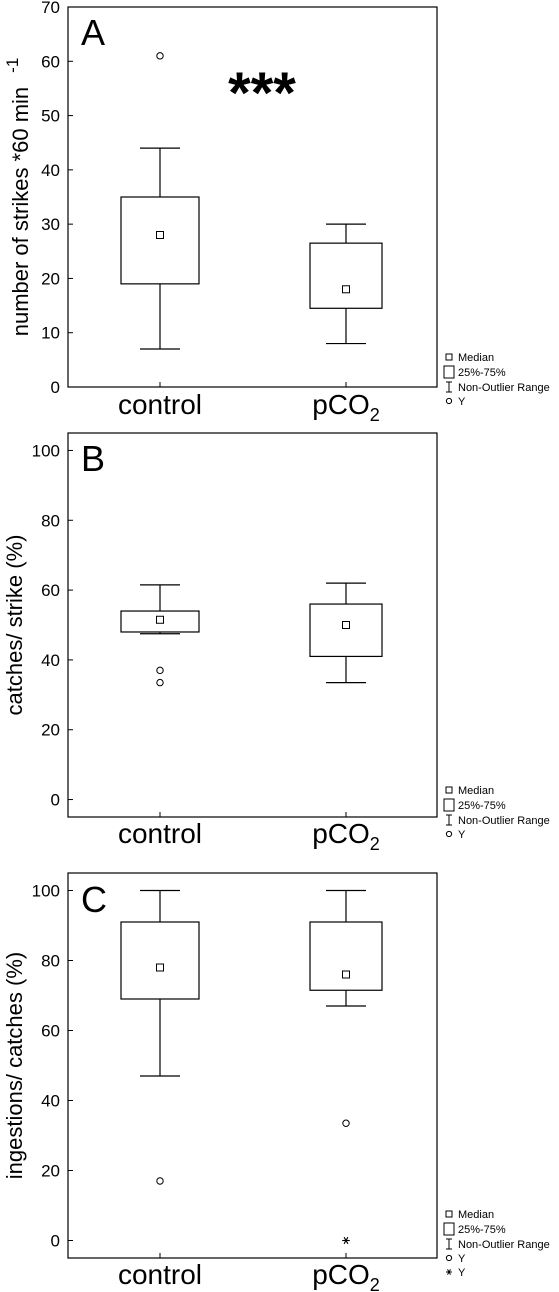 This screenshot has width=559, height=1292. Describe the element at coordinates (50, 224) in the screenshot. I see `y-tick-label: 30` at that location.